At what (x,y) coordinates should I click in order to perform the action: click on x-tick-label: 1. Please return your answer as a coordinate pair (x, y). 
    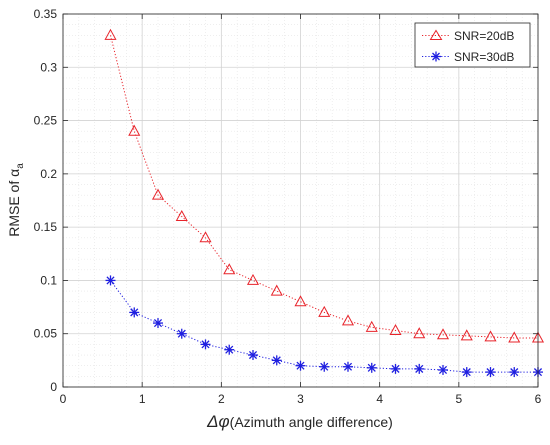
    Looking at the image, I should click on (142, 399).